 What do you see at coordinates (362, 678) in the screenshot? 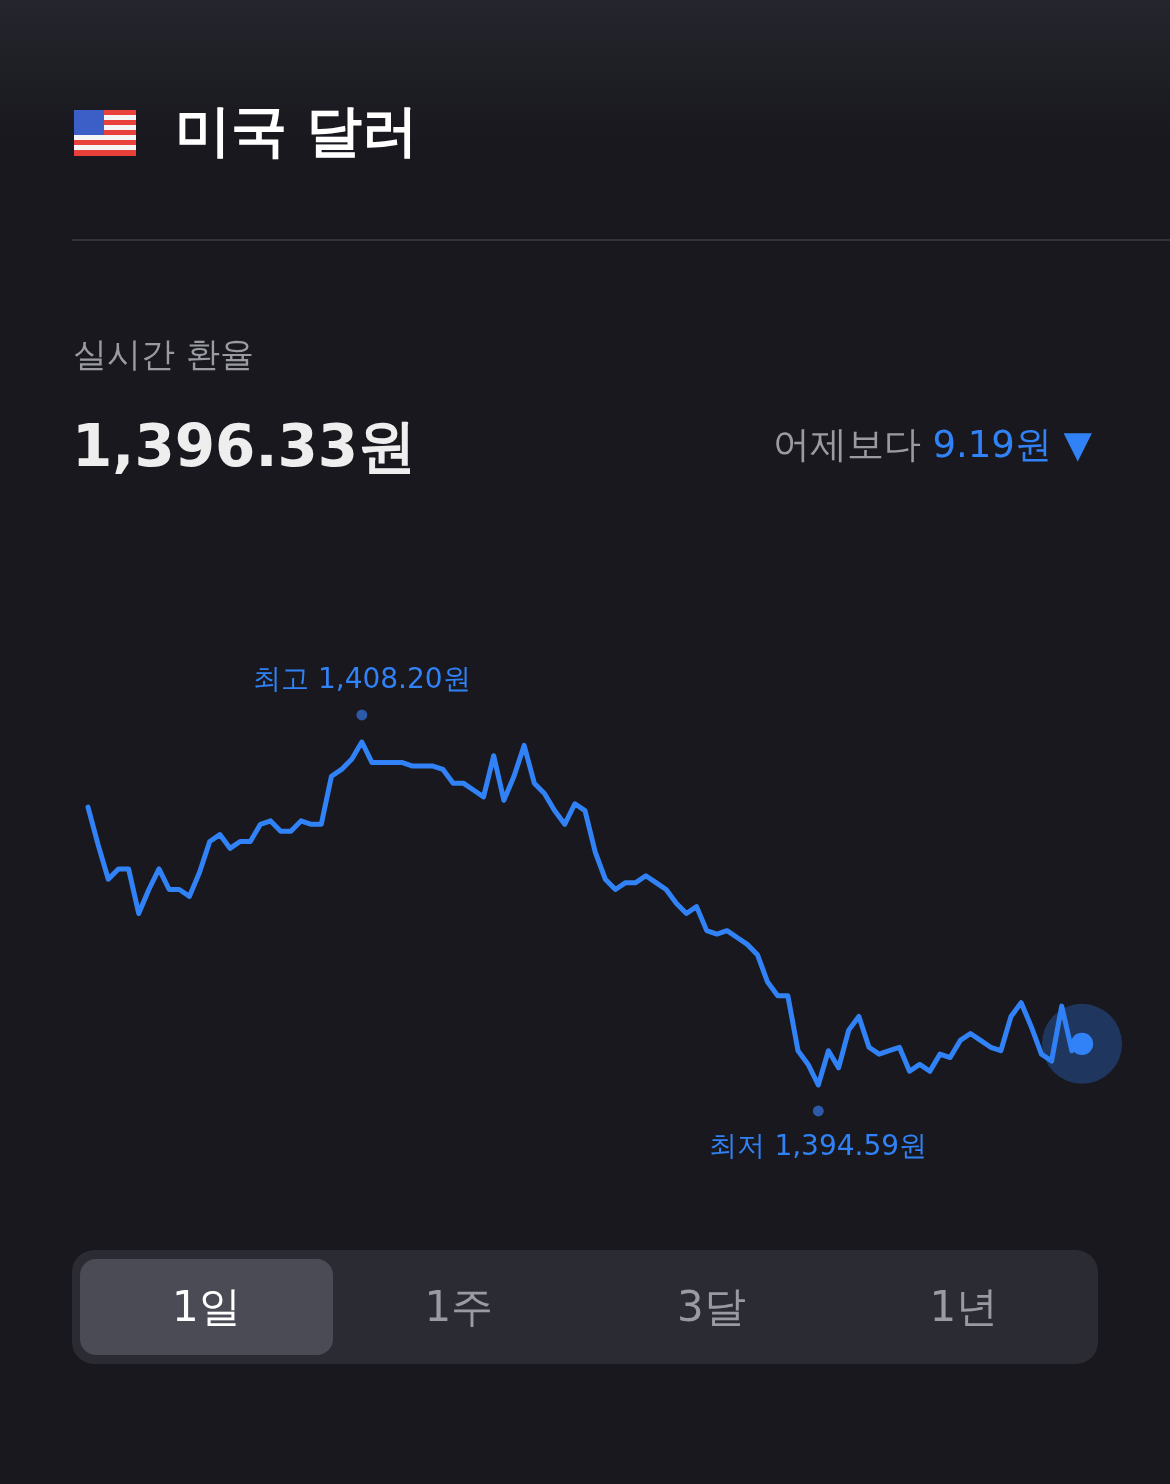
I see `annotation: 최고 1,408.20원` at bounding box center [362, 678].